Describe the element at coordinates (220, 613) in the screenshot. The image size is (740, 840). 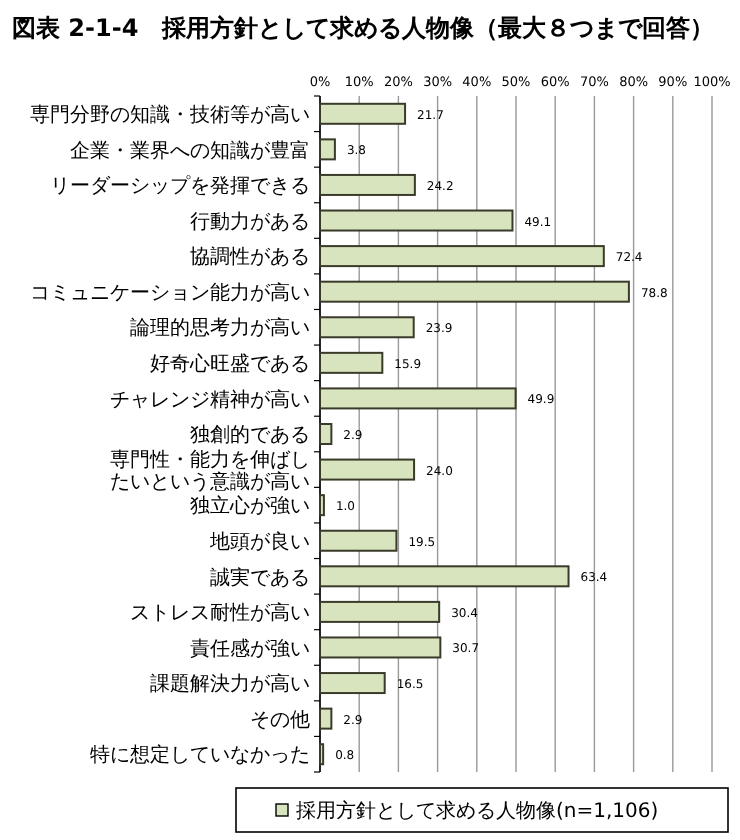
I see `y-tick-label: ストレス耐性が高い` at that location.